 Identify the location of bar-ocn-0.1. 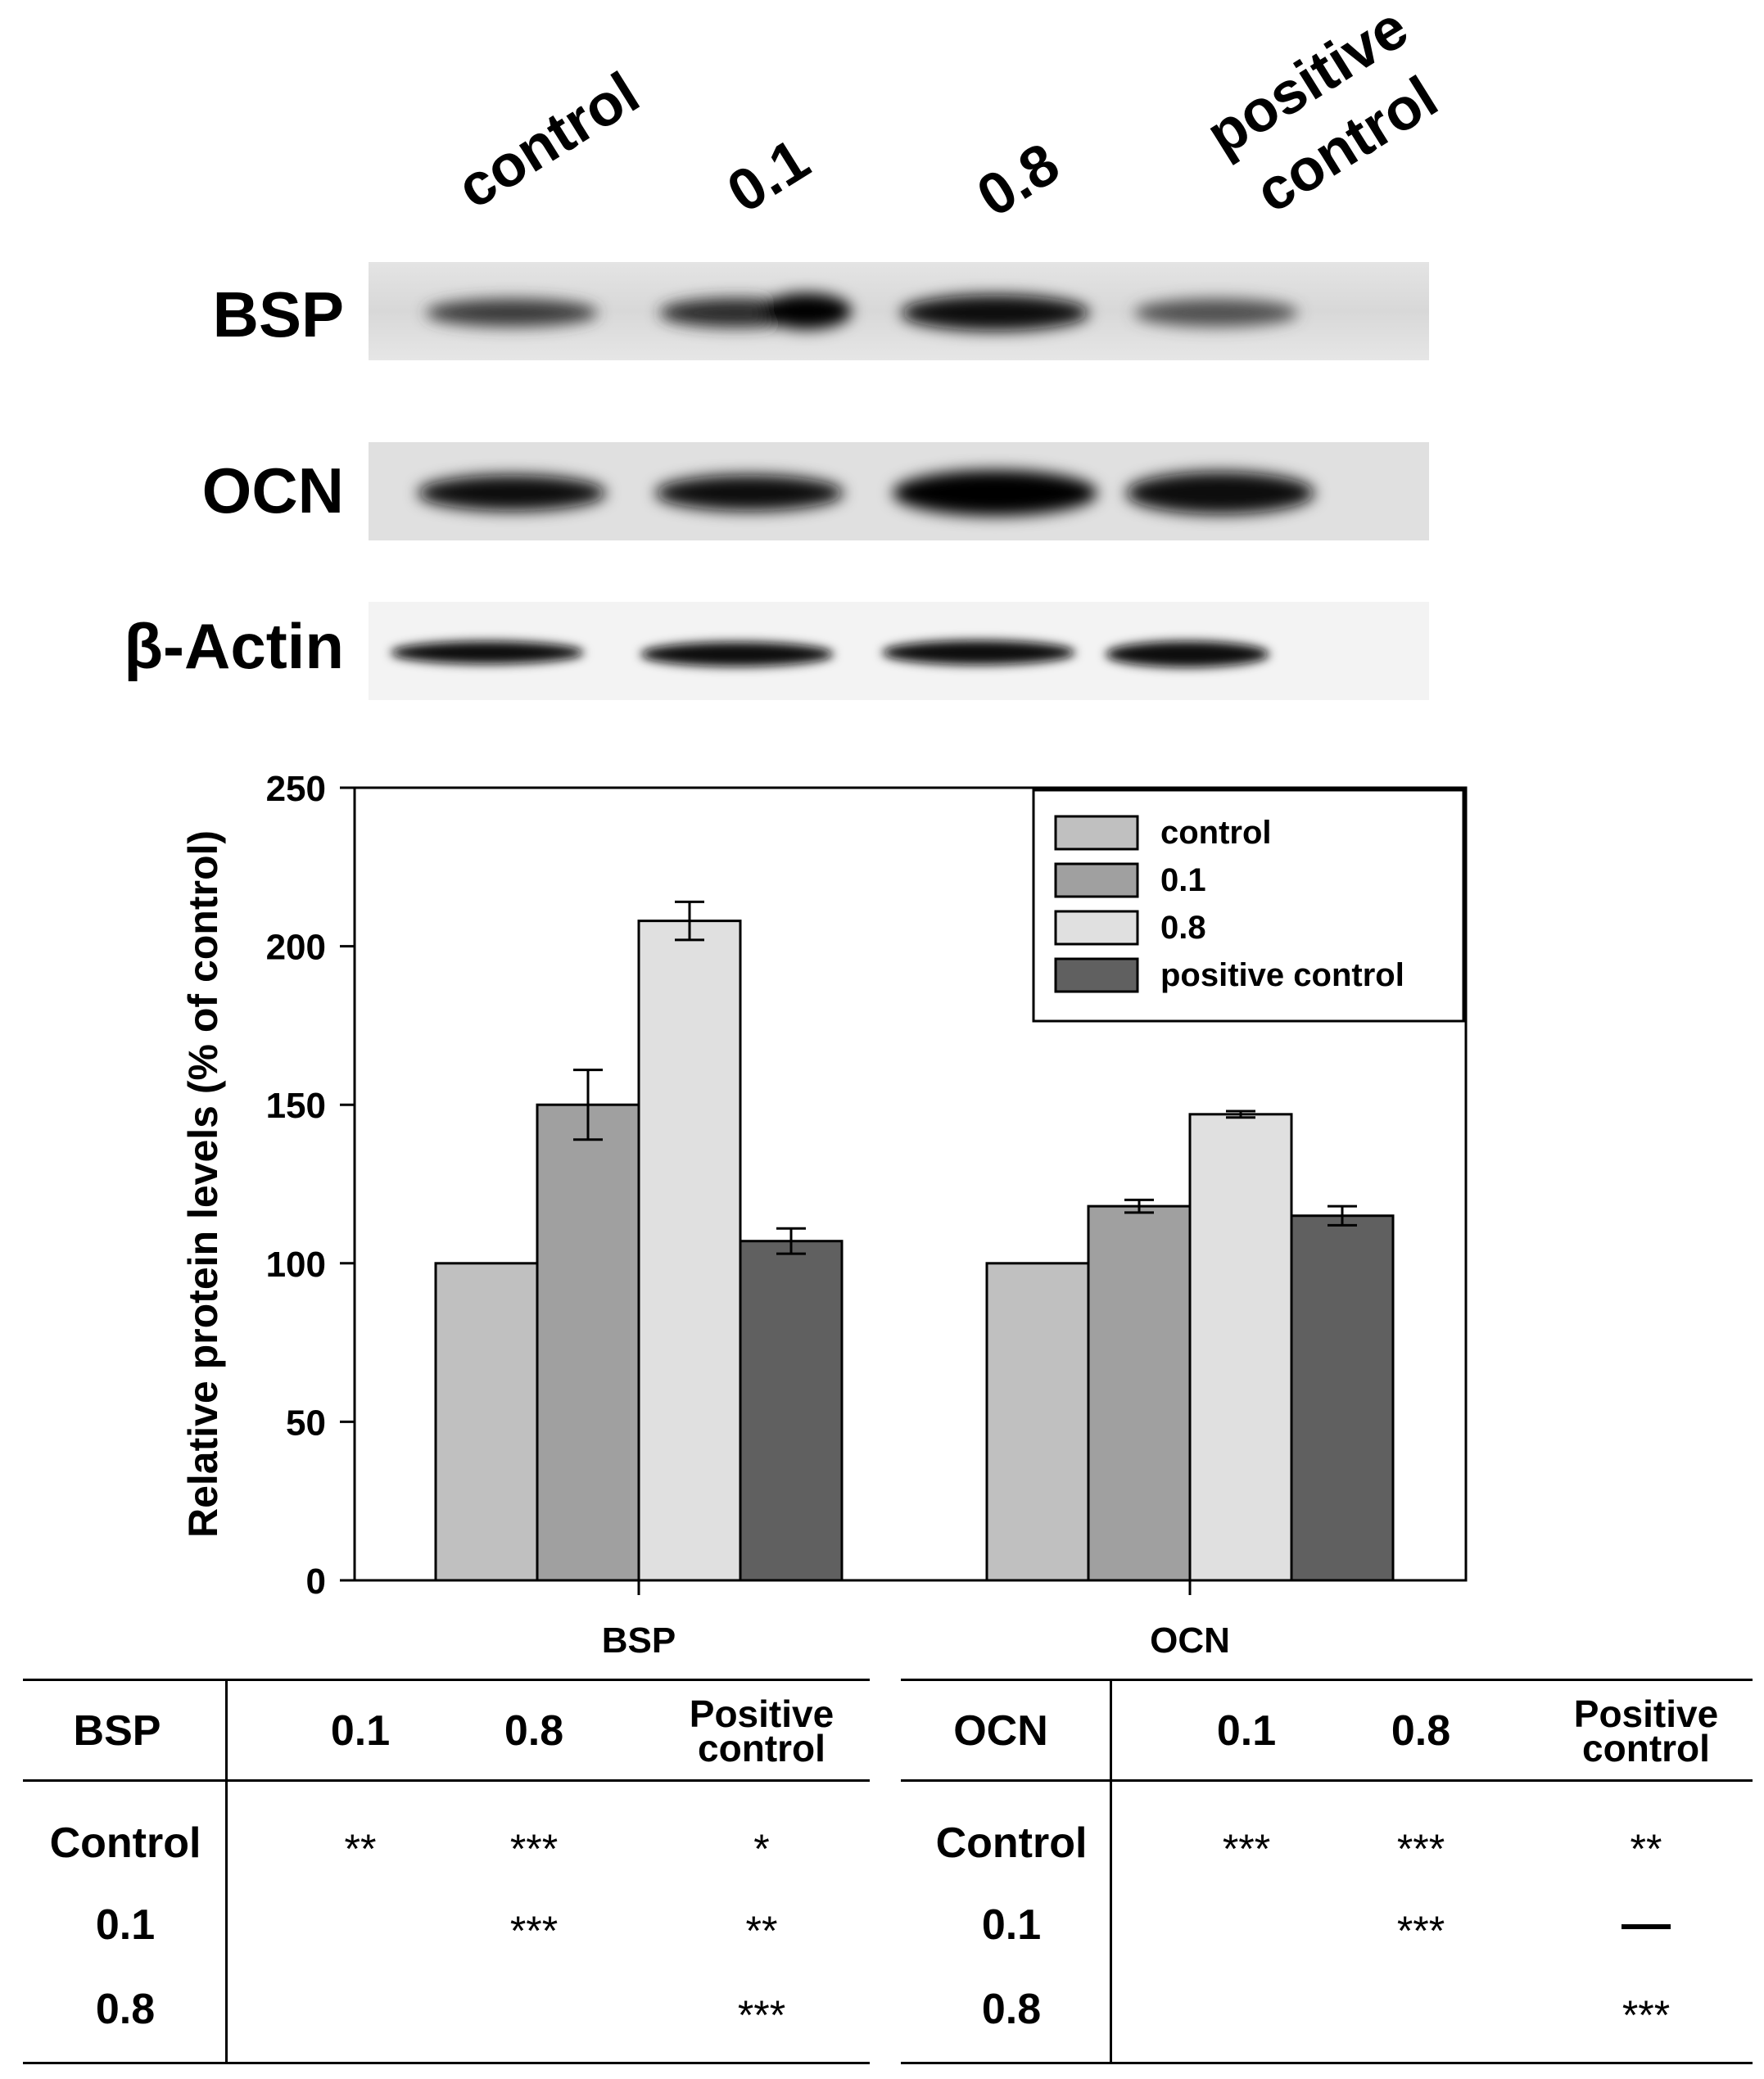
(1139, 1393).